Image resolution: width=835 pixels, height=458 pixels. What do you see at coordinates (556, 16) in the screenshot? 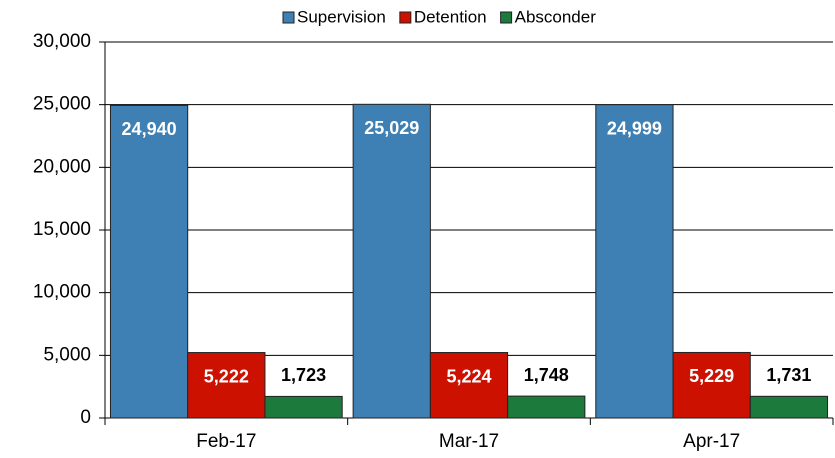
I see `legend-label: Absconder` at bounding box center [556, 16].